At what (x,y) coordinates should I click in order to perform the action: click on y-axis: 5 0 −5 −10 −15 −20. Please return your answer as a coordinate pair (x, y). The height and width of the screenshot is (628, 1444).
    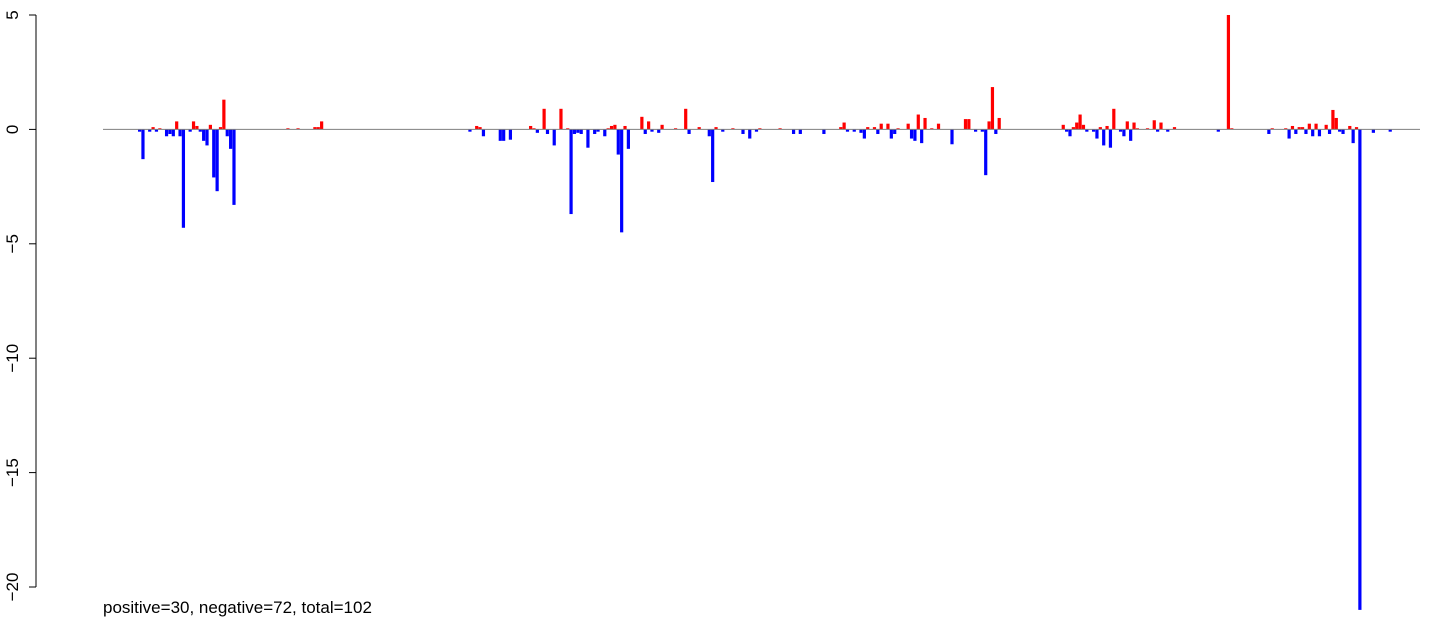
    Looking at the image, I should click on (20, 306).